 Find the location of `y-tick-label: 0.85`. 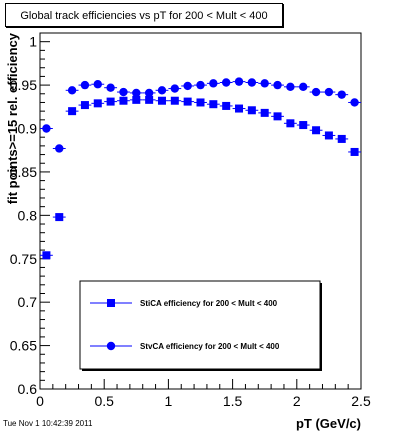

y-tick-label: 0.85 is located at coordinates (23, 172).